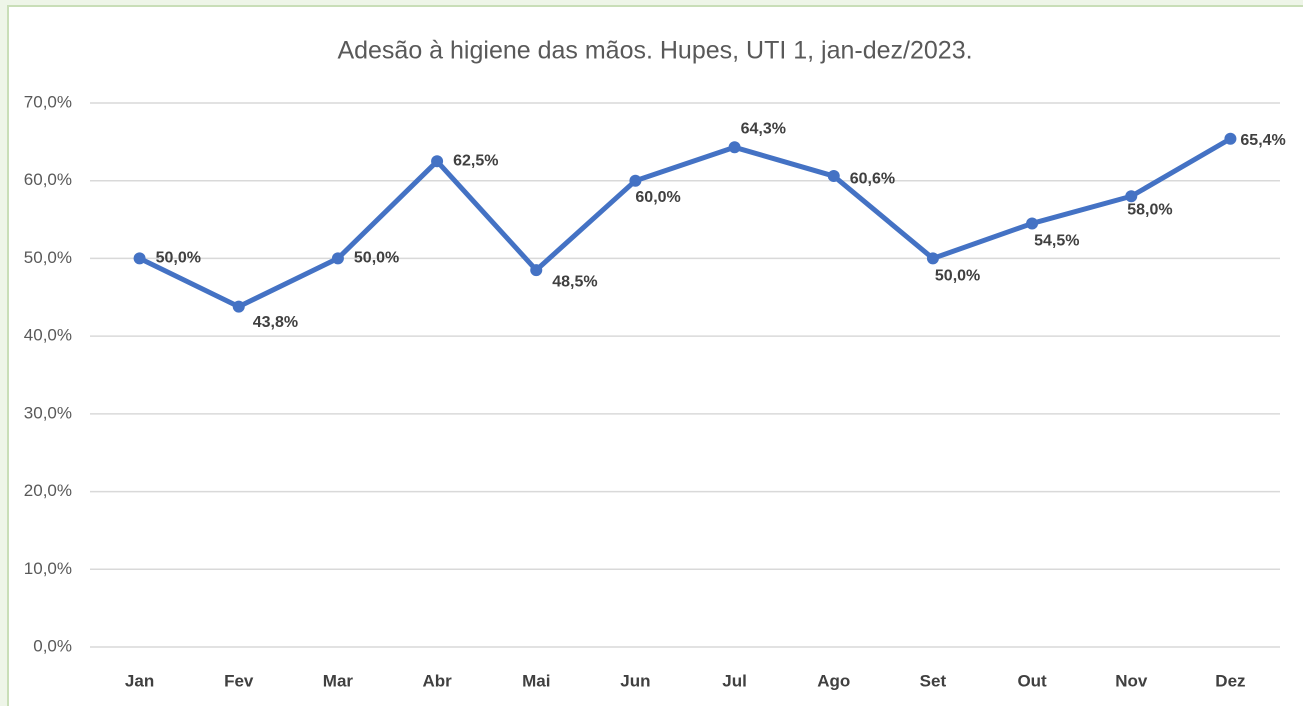 The image size is (1303, 706). What do you see at coordinates (1149, 209) in the screenshot?
I see `data-label: 58,0%` at bounding box center [1149, 209].